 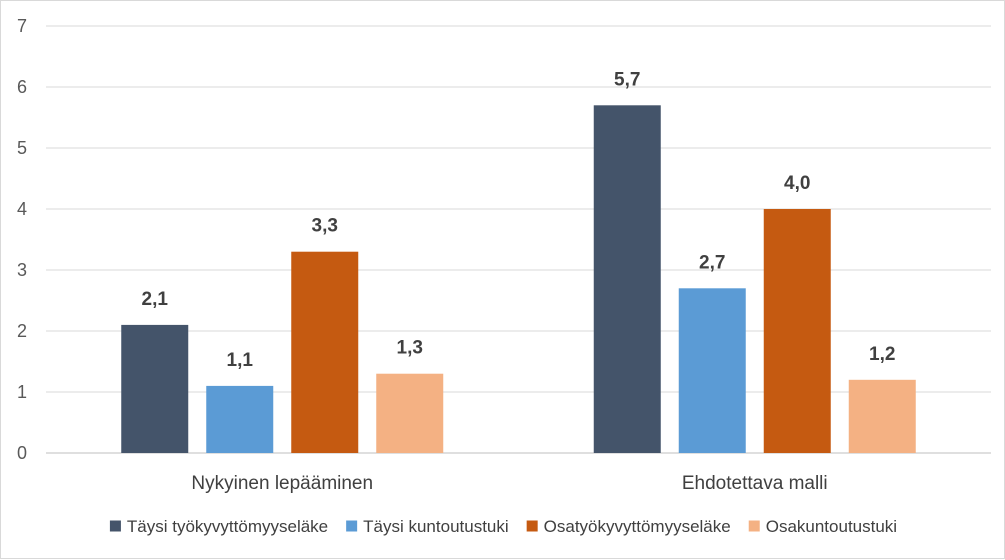 What do you see at coordinates (227, 526) in the screenshot?
I see `legend-label-1: Täysi työkyvyttömyyseläke` at bounding box center [227, 526].